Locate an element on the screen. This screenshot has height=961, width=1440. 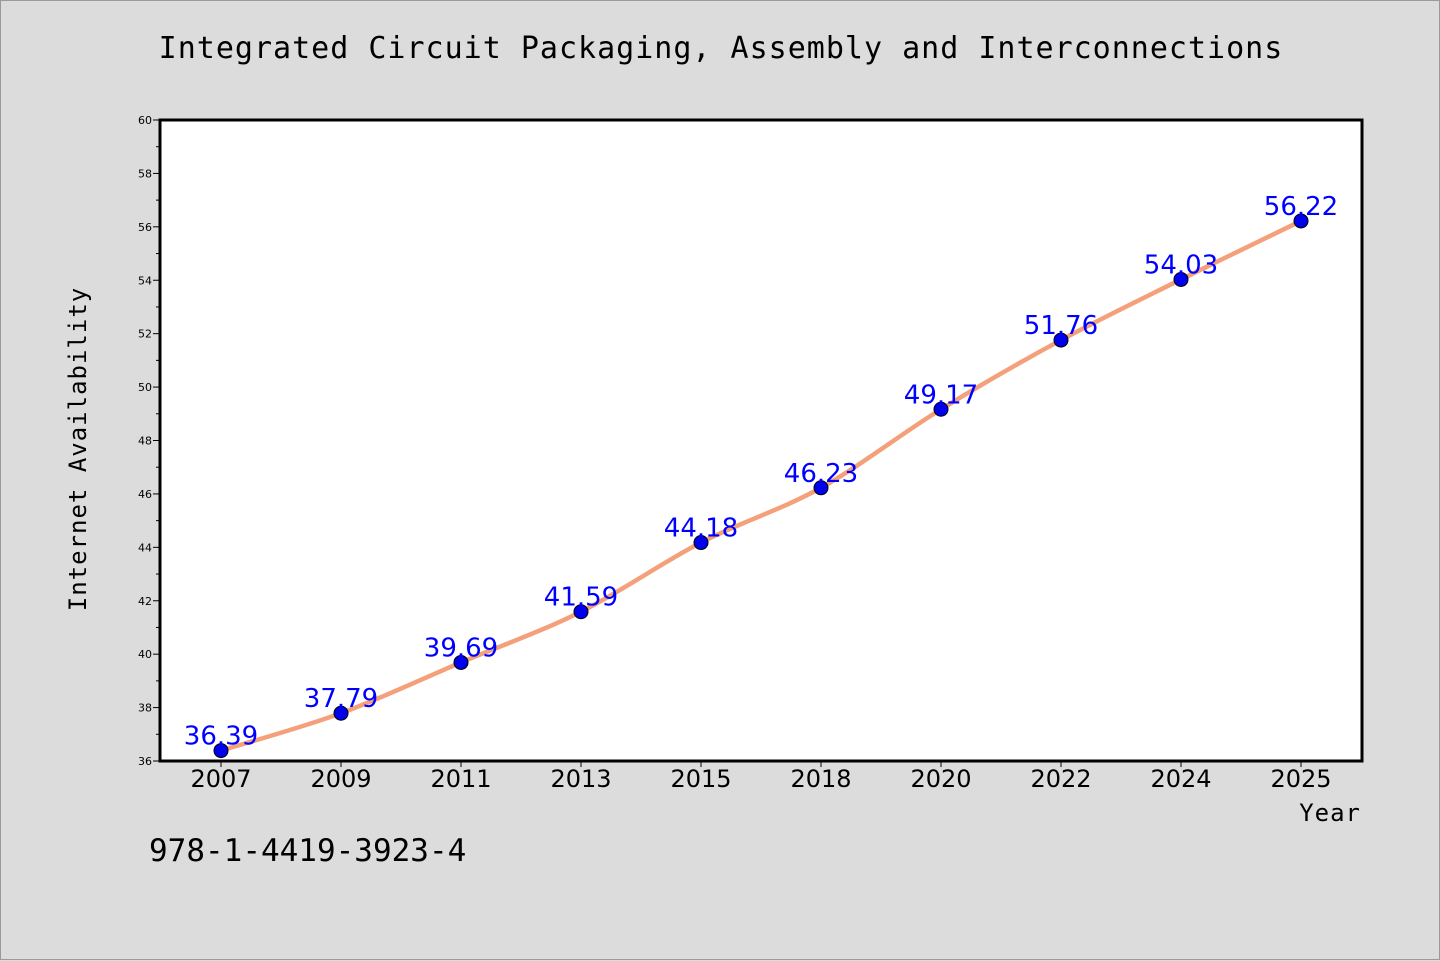
y-tick-label: 48 is located at coordinates (145, 441).